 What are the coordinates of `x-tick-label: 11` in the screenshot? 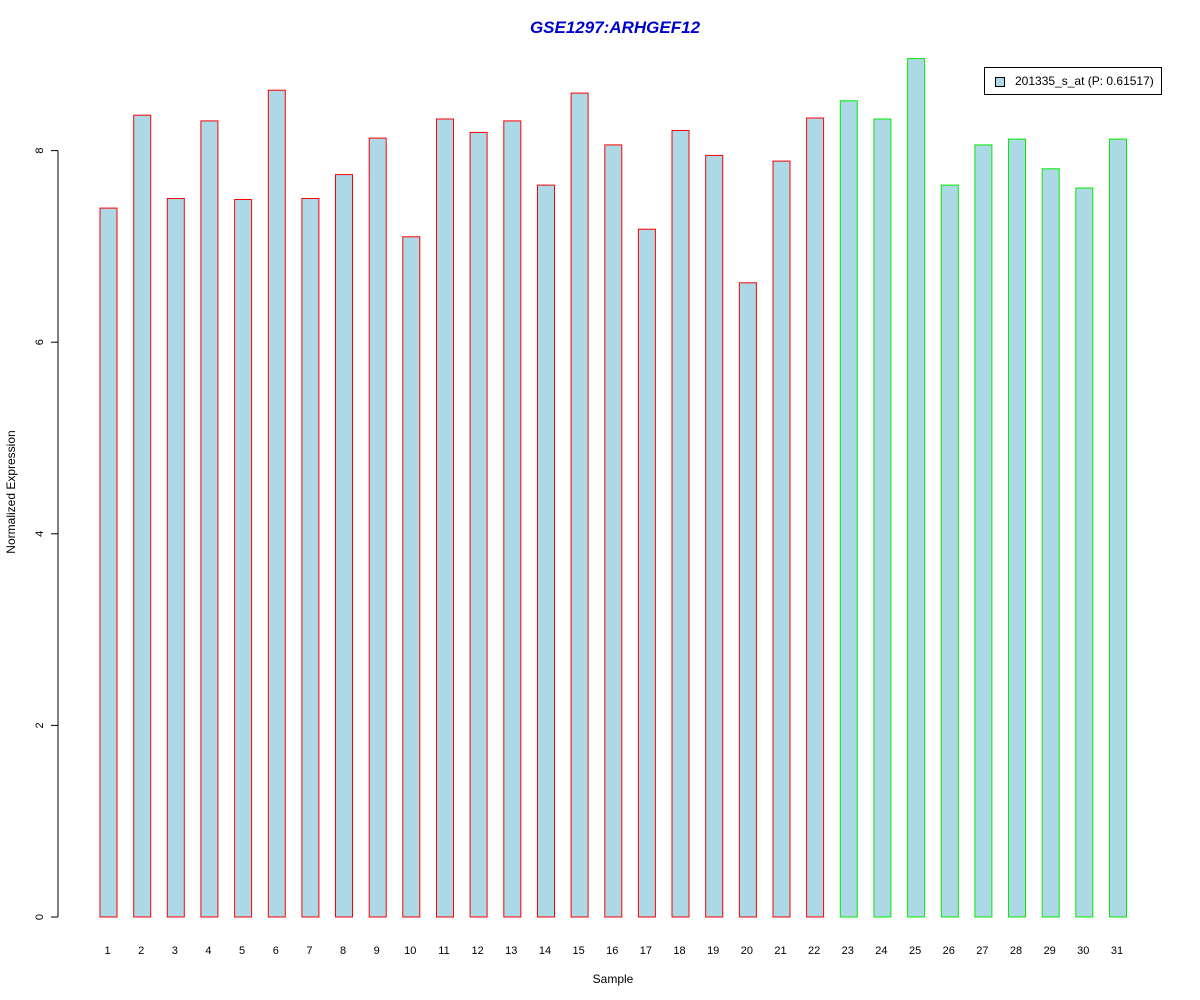 It's located at (443, 951).